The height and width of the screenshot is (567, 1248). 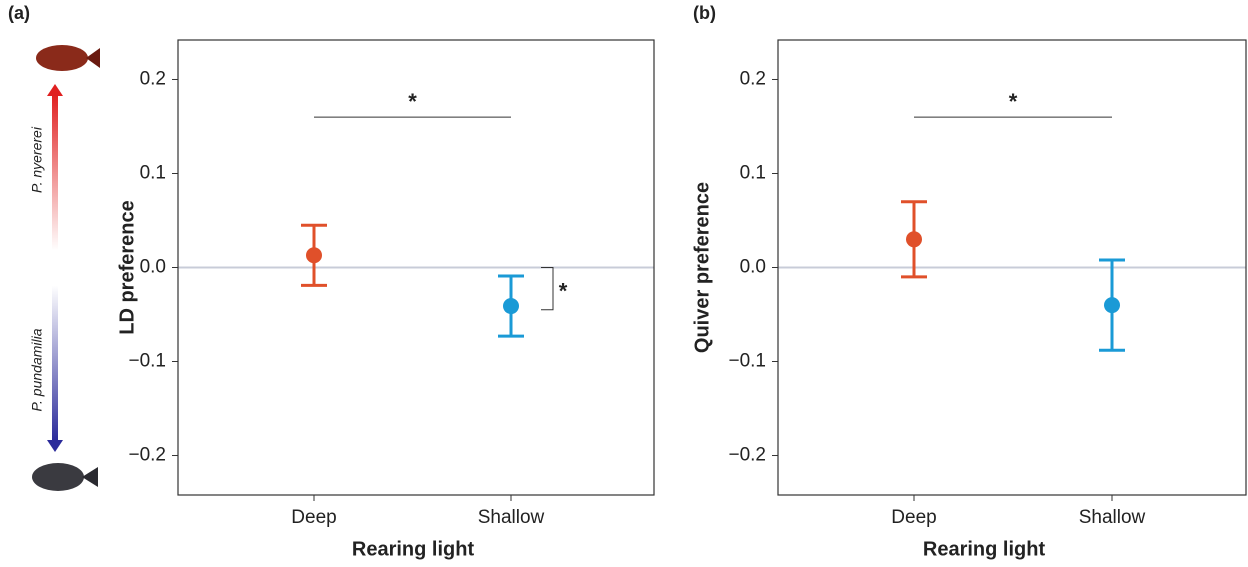 I want to click on y-axis-label: LD preference, so click(x=127, y=267).